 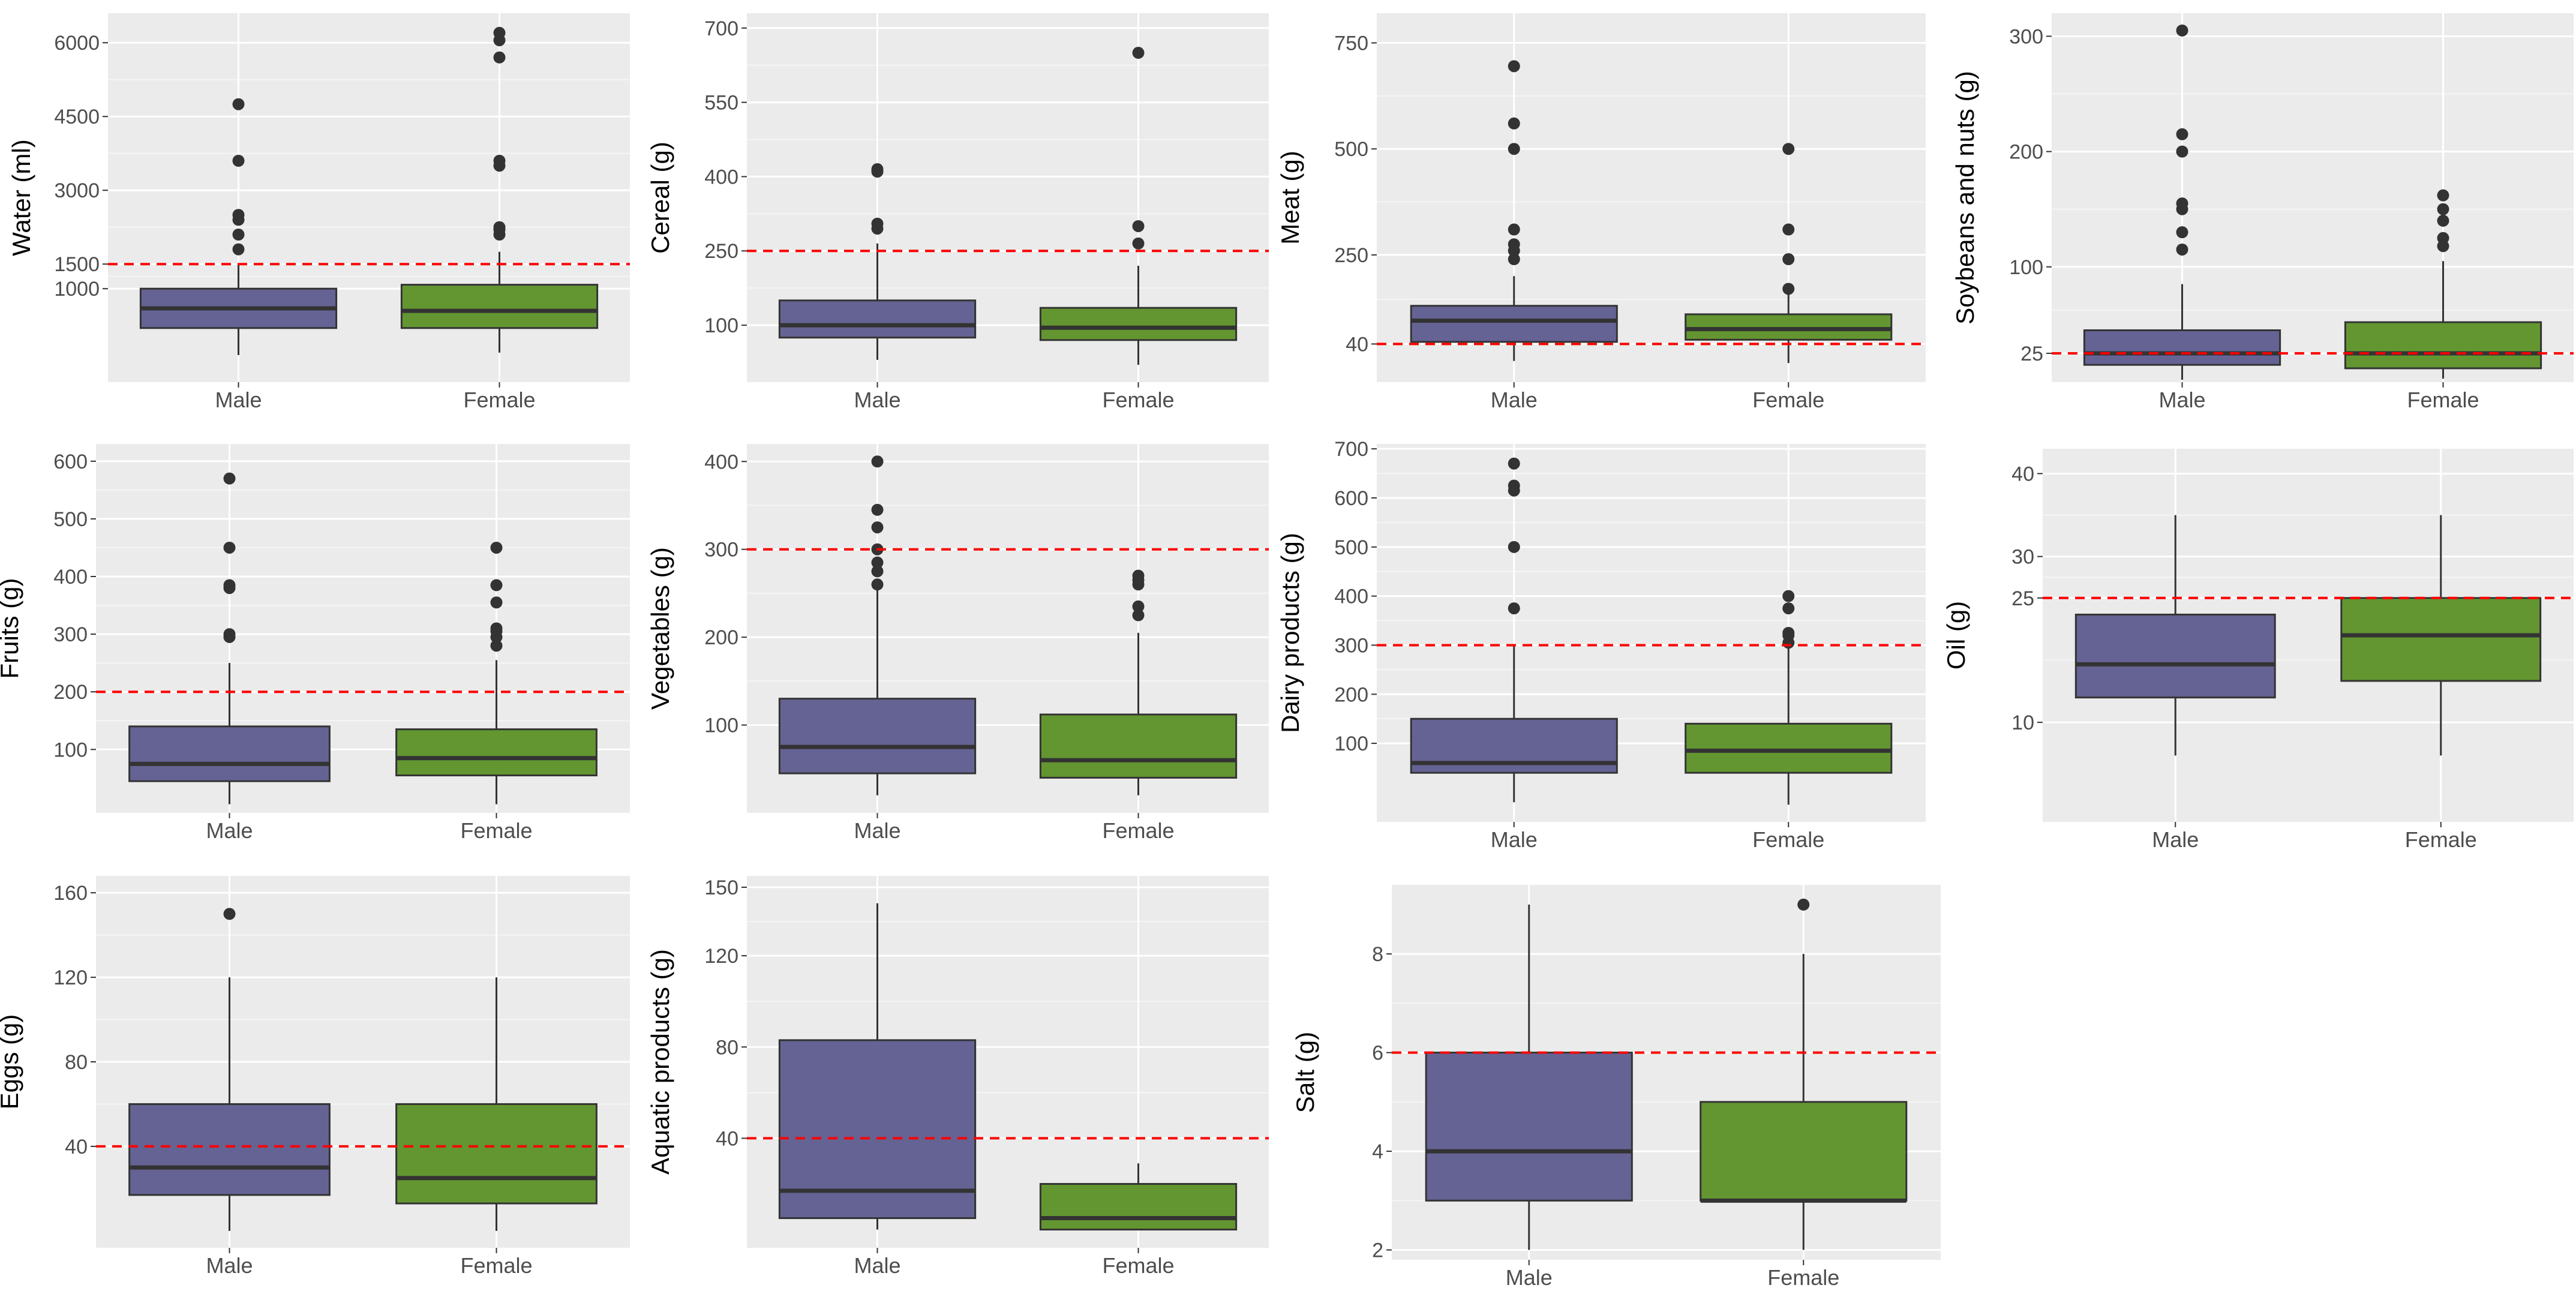 What do you see at coordinates (2022, 474) in the screenshot?
I see `y-tick-label: 40` at bounding box center [2022, 474].